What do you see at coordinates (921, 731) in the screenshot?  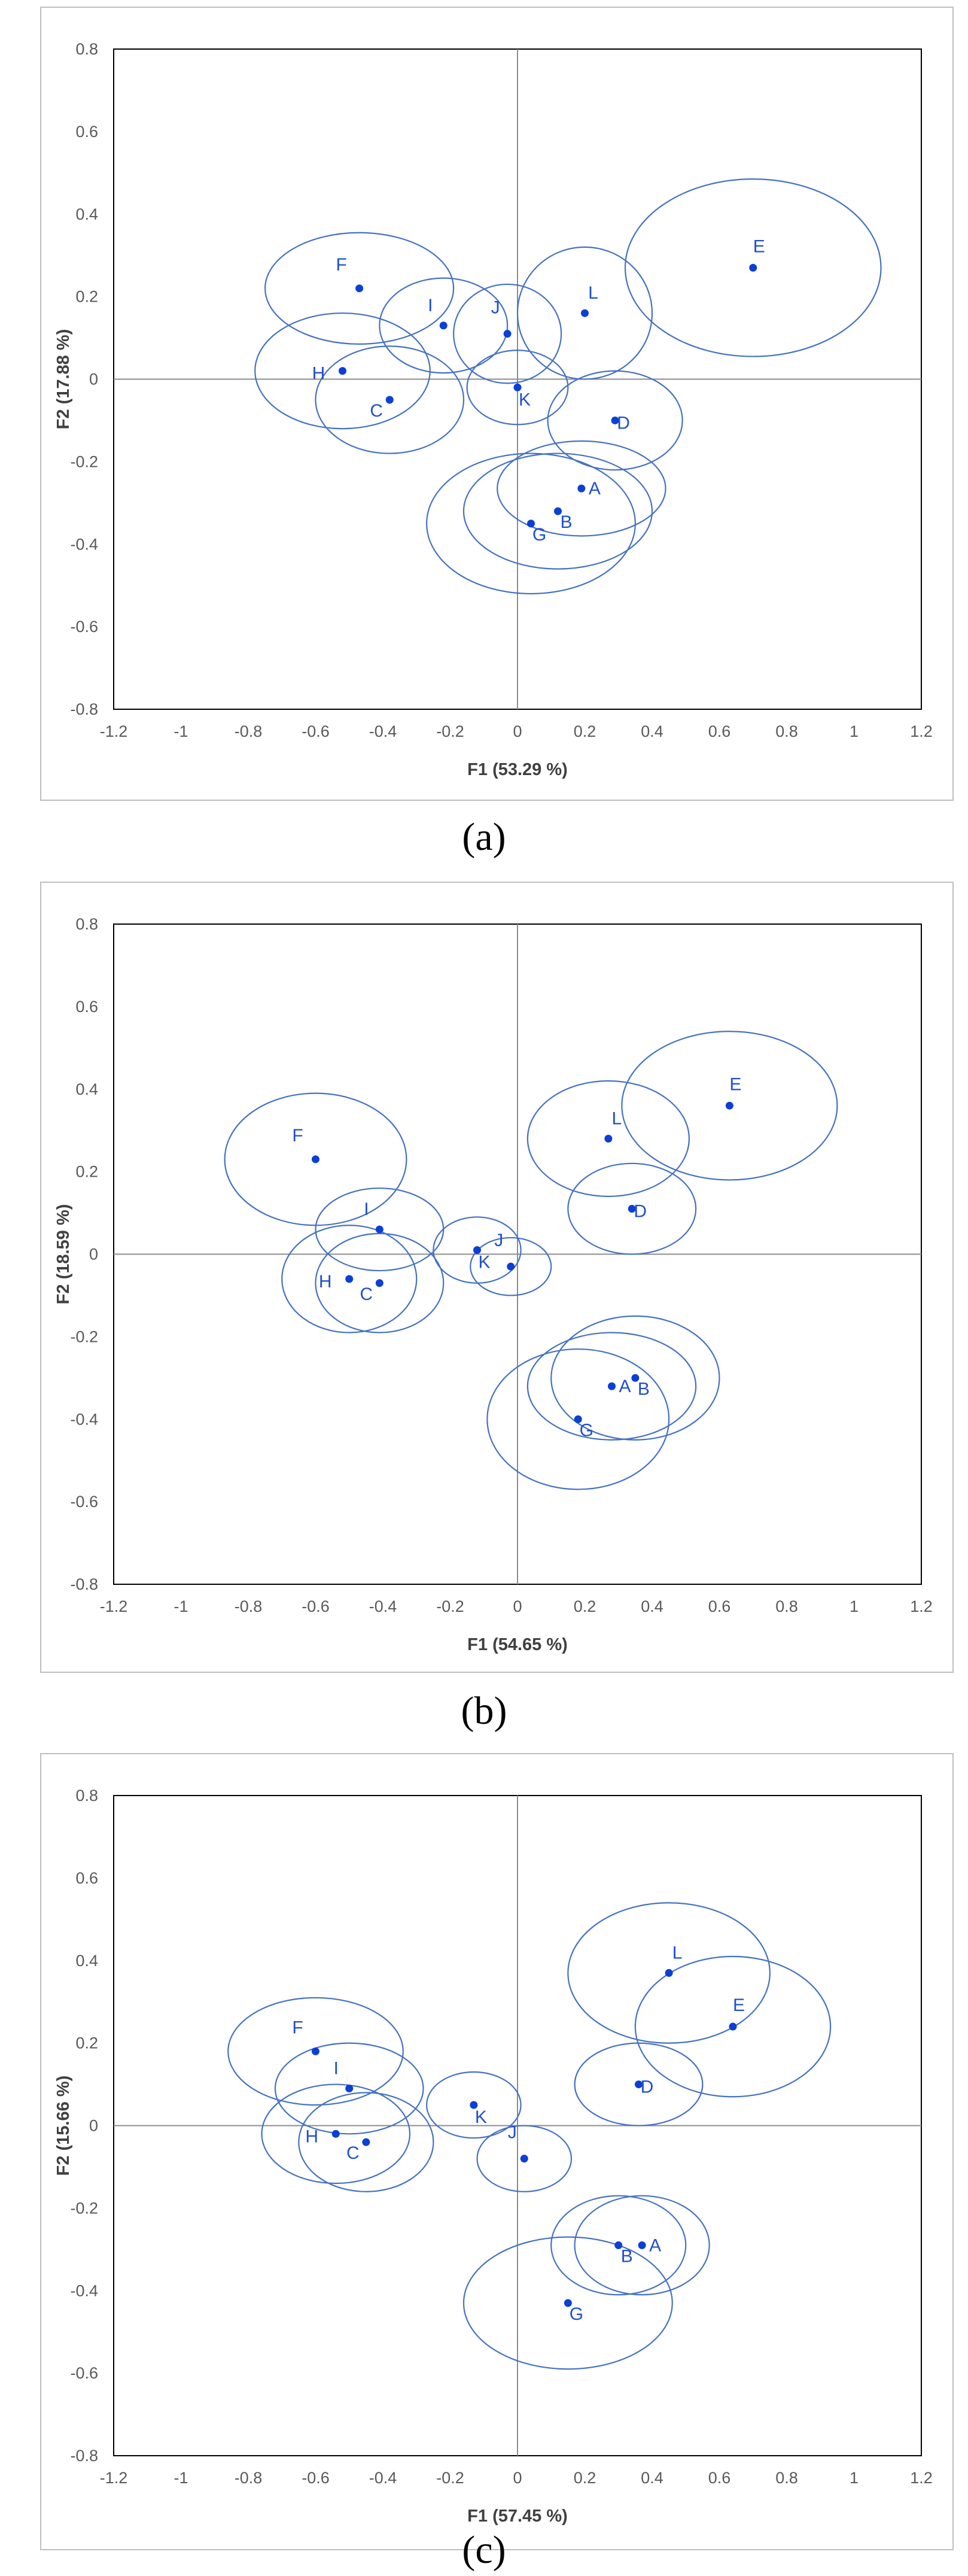 I see `x-tick-label: 1.2` at bounding box center [921, 731].